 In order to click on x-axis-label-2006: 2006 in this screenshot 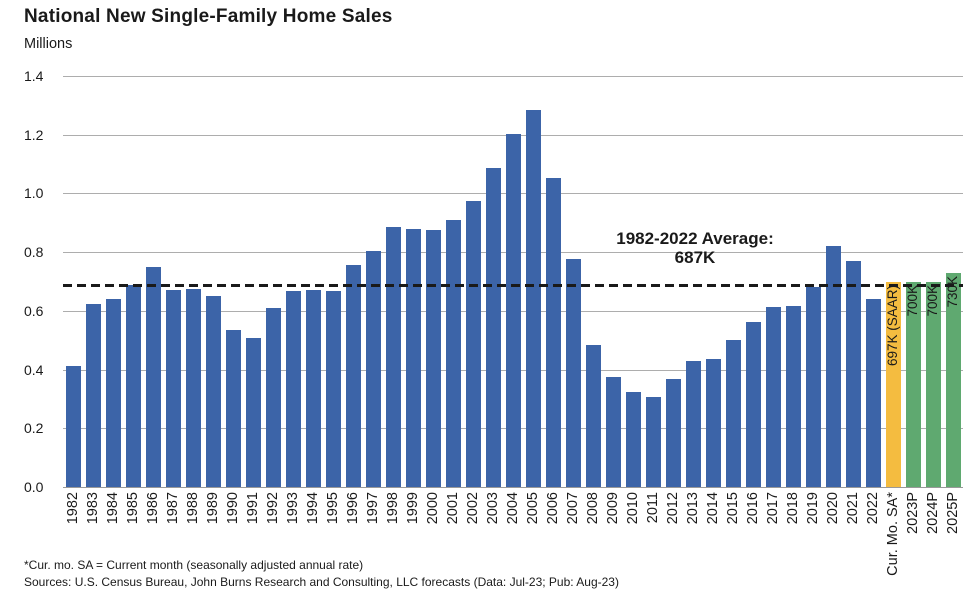, I will do `click(553, 508)`.